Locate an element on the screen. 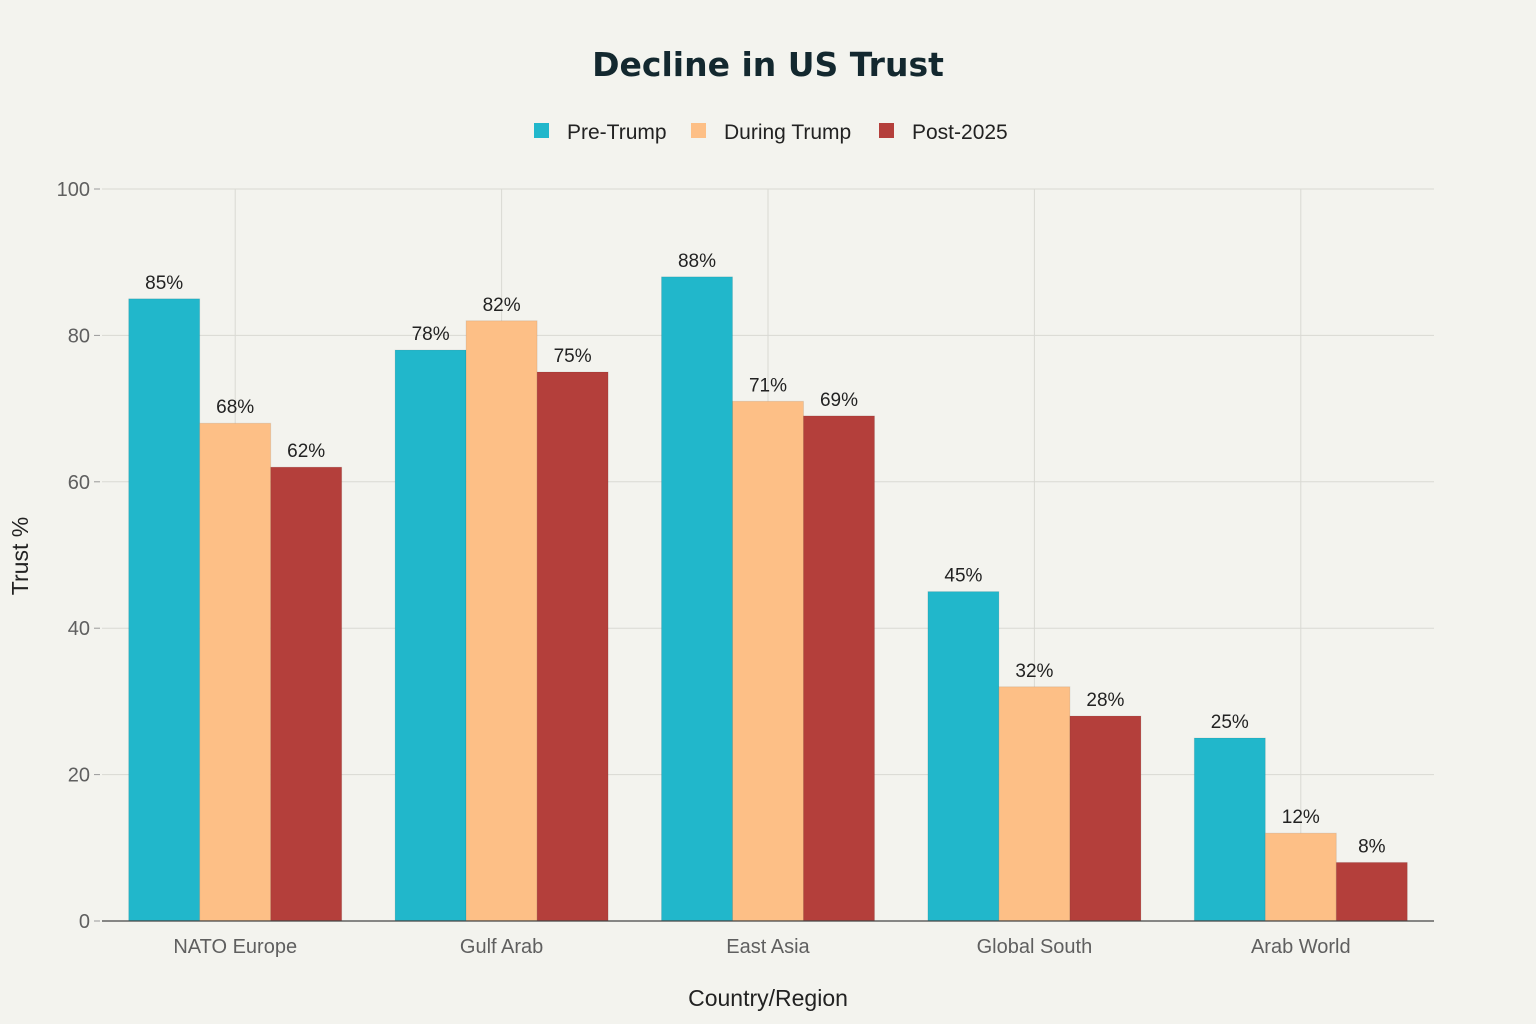  x-tick-label: Gulf Arab is located at coordinates (501, 947).